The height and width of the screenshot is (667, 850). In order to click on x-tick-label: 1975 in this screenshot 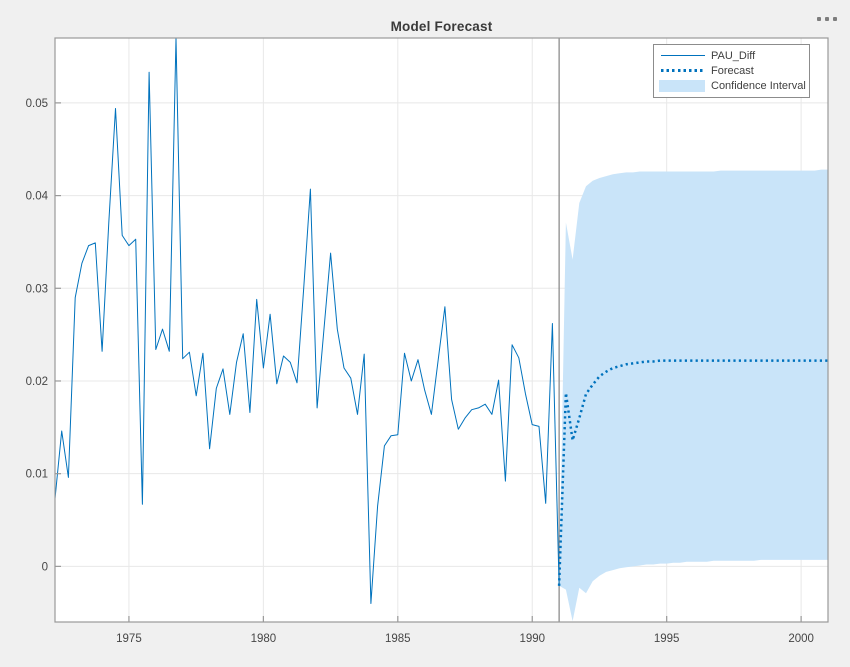, I will do `click(129, 639)`.